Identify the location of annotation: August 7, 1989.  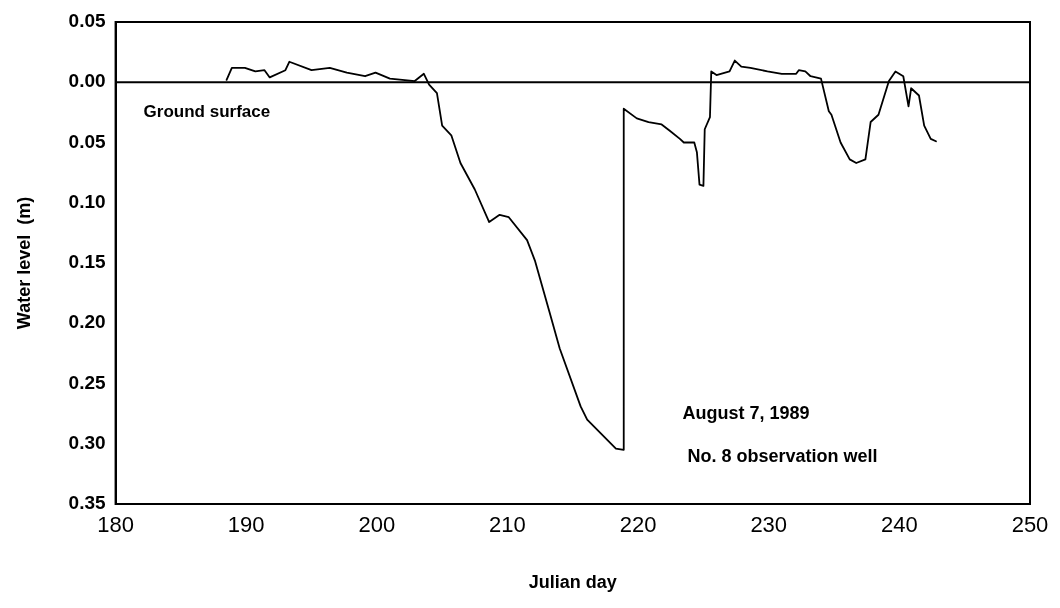
(746, 413).